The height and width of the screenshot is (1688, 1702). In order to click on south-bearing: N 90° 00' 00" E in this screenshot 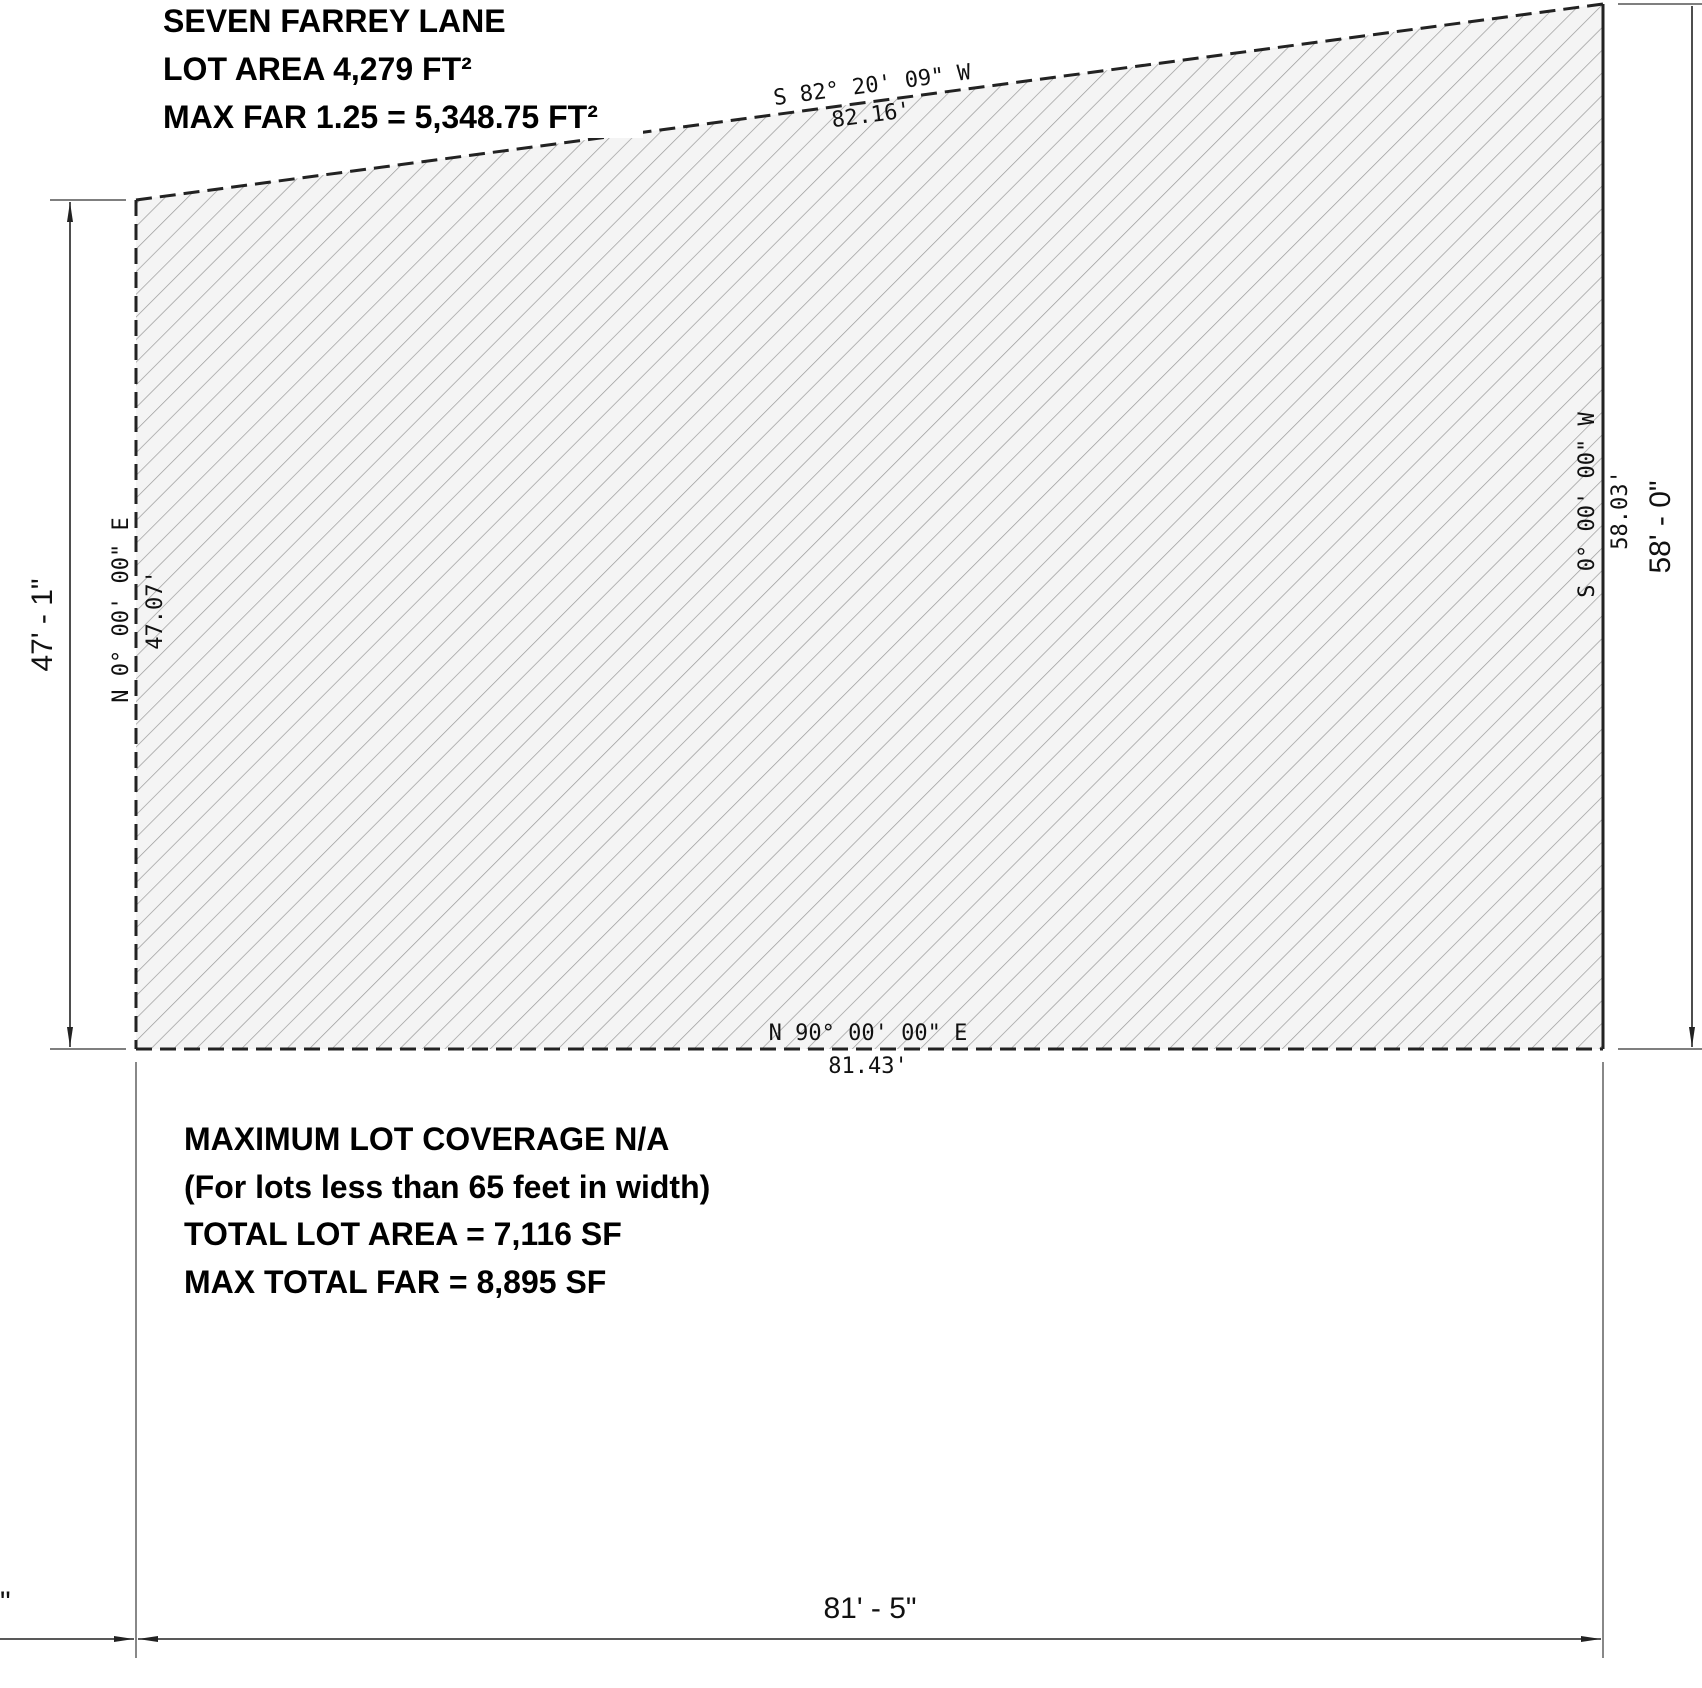, I will do `click(868, 1033)`.